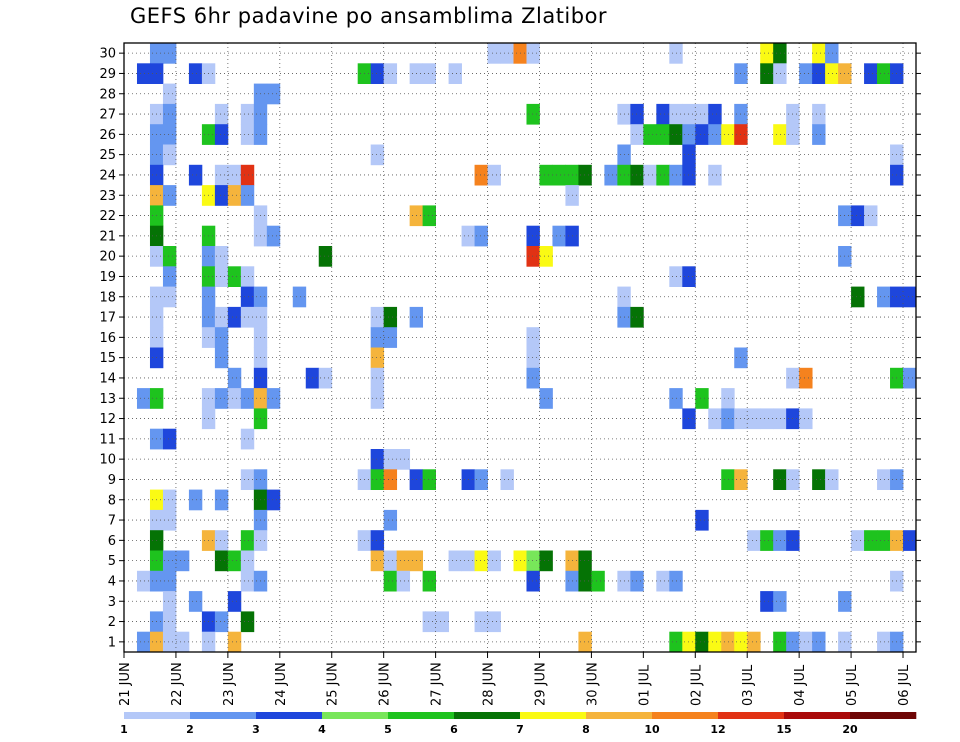 The image size is (960, 742). What do you see at coordinates (904, 685) in the screenshot?
I see `x-tick-label: 06 JUL` at bounding box center [904, 685].